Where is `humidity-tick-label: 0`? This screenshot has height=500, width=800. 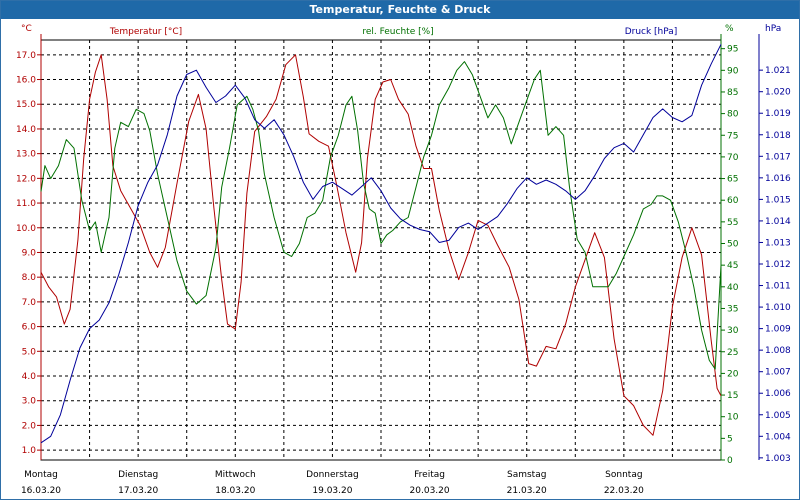 humidity-tick-label: 0 is located at coordinates (730, 461).